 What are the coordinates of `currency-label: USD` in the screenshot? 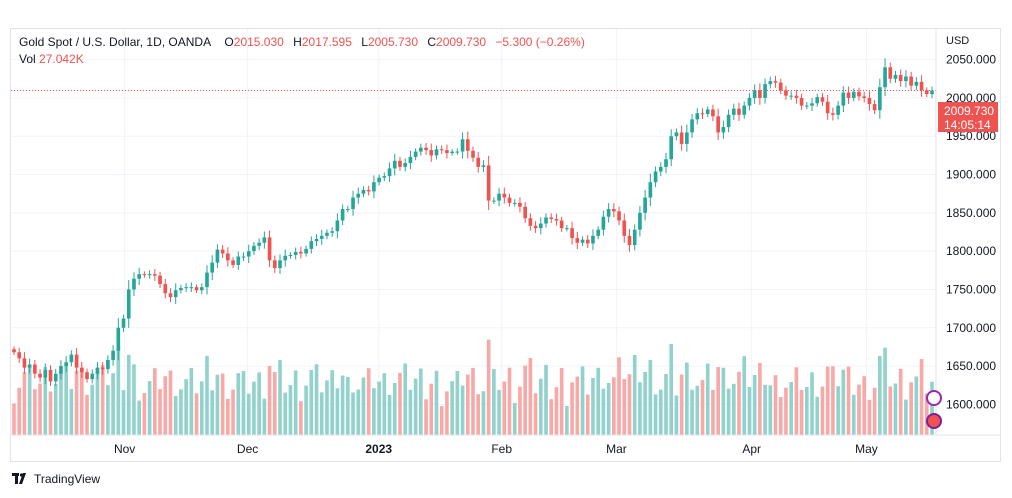 It's located at (958, 41).